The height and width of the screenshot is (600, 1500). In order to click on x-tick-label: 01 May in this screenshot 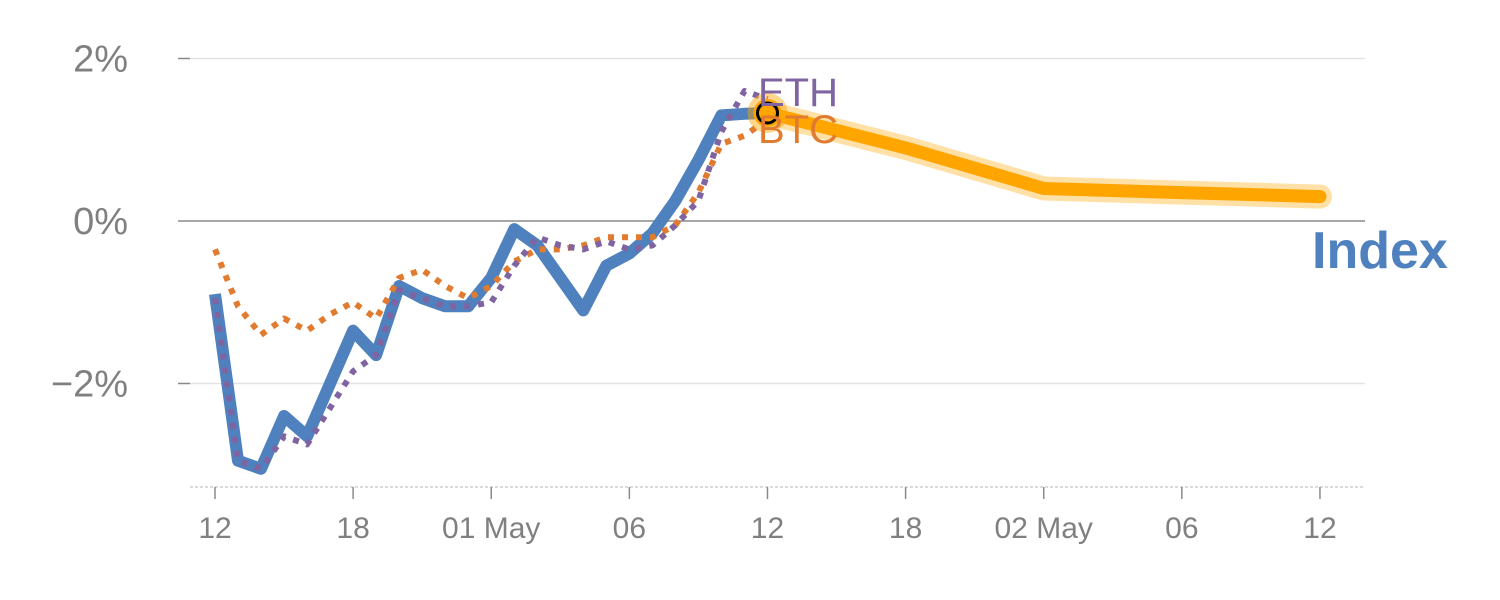, I will do `click(491, 528)`.